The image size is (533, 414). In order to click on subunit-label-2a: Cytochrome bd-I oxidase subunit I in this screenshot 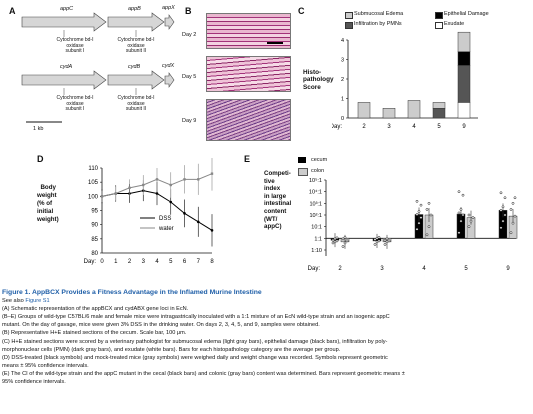, I will do `click(75, 104)`.